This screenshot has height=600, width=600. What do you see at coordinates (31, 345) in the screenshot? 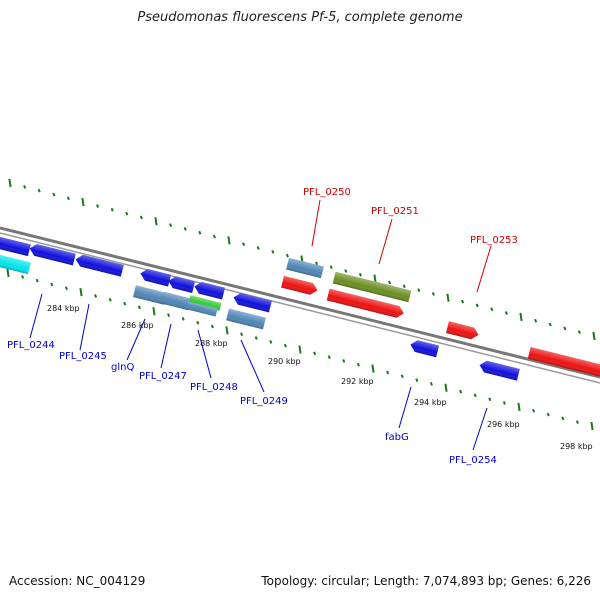
I see `gene-label-pfl-0244: PFL_0244` at bounding box center [31, 345].